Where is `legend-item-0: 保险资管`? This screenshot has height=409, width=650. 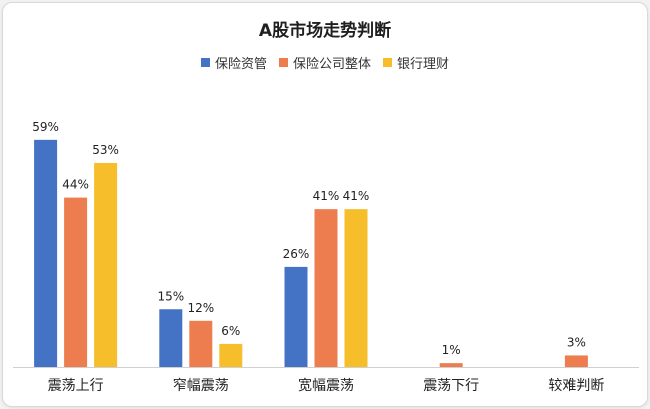
legend-item-0: 保险资管 is located at coordinates (233, 62).